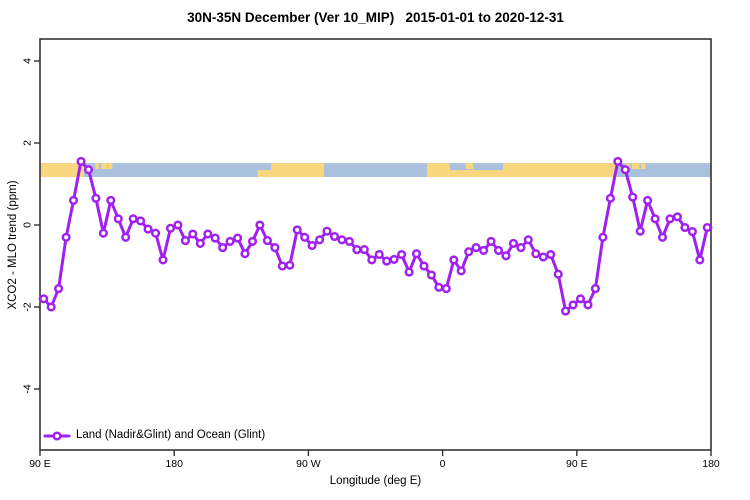 The width and height of the screenshot is (750, 500). What do you see at coordinates (28, 61) in the screenshot?
I see `y-tick-label: 4` at bounding box center [28, 61].